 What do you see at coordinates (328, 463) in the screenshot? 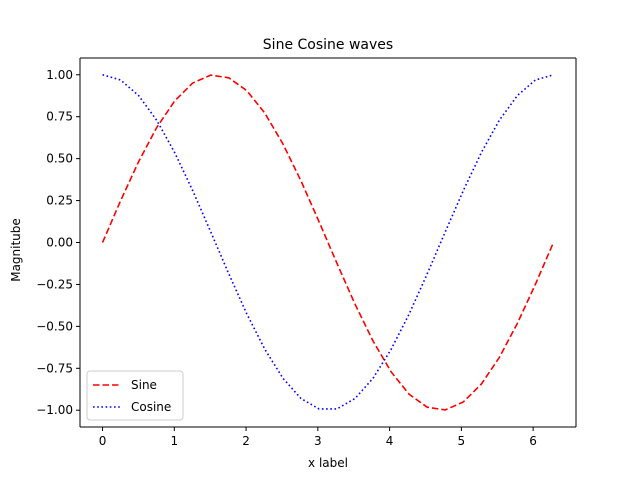
I see `x-axis-title: x label` at bounding box center [328, 463].